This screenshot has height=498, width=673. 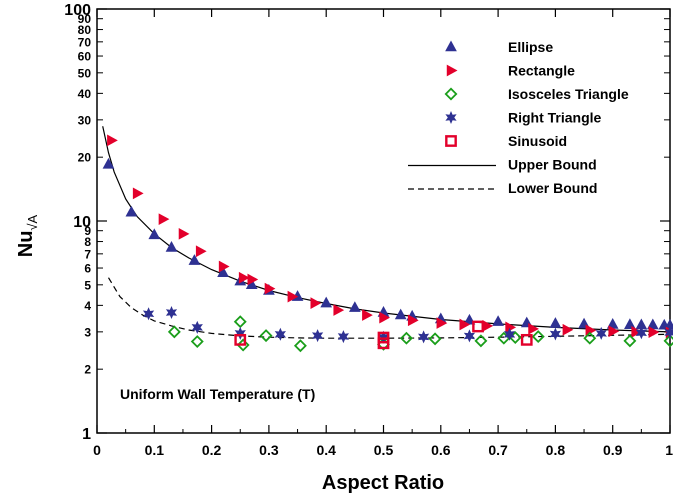 I want to click on y-tick-label: 80, so click(x=85, y=30).